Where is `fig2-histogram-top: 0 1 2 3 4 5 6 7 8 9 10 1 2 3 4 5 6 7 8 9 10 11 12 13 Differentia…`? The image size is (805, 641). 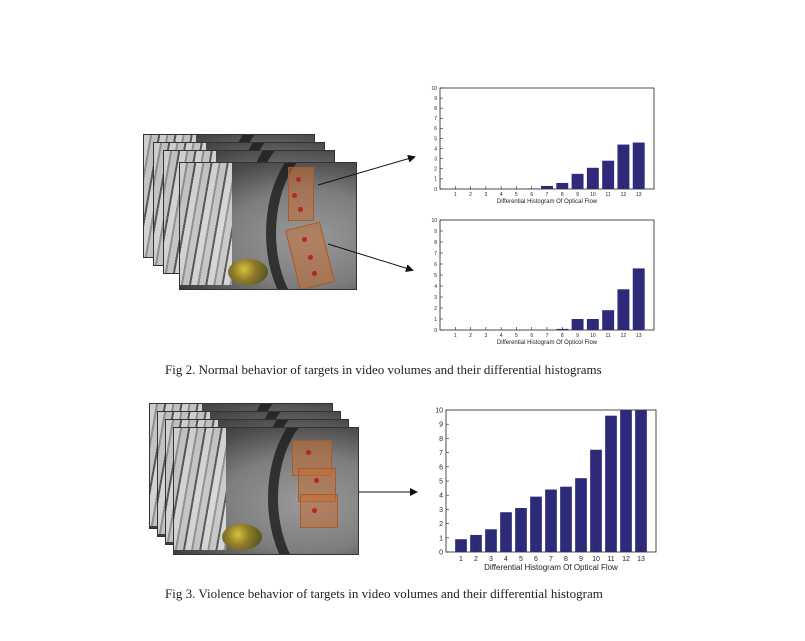 fig2-histogram-top: 0 1 2 3 4 5 6 7 8 9 10 1 2 3 4 5 6 7 8 9 10 11 12 13 Differentia… is located at coordinates (538, 145).